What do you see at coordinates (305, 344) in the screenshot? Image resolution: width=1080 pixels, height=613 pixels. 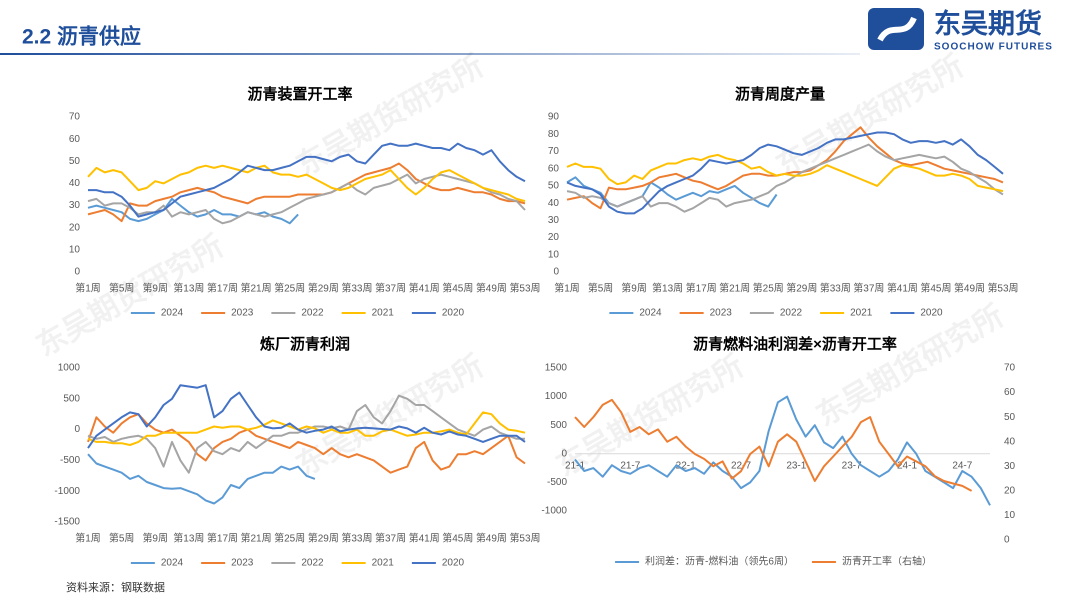 I see `chart-title: 炼厂沥青利润` at bounding box center [305, 344].